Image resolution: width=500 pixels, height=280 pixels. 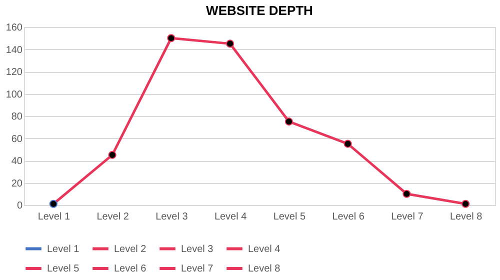 I want to click on legend-label: Level 1, so click(x=63, y=249).